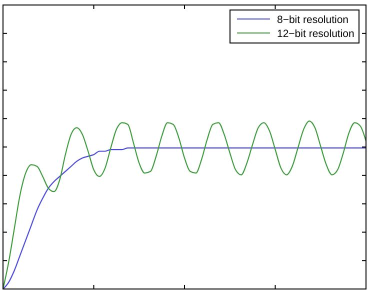  I want to click on legend-label: 8−bit resolution, so click(313, 20).